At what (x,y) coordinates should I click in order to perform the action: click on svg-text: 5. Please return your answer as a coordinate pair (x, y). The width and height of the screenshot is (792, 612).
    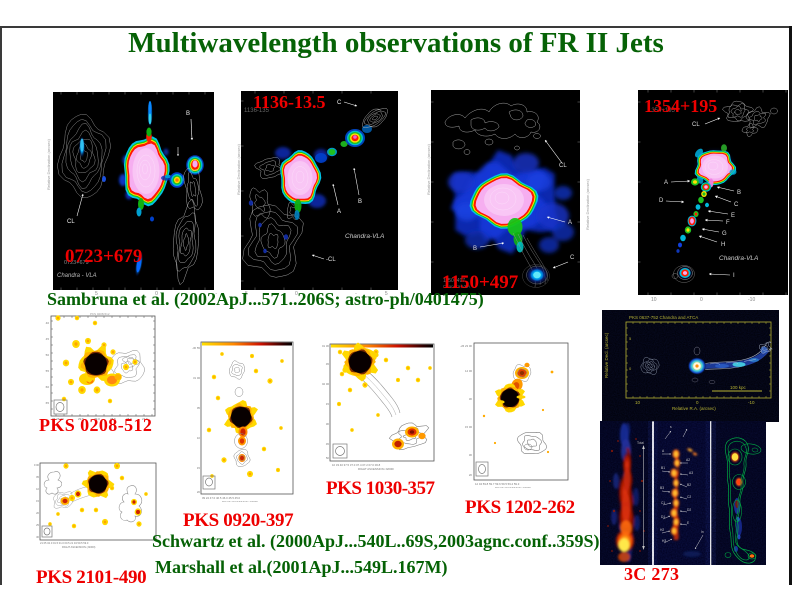
    Looking at the image, I should click on (630, 338).